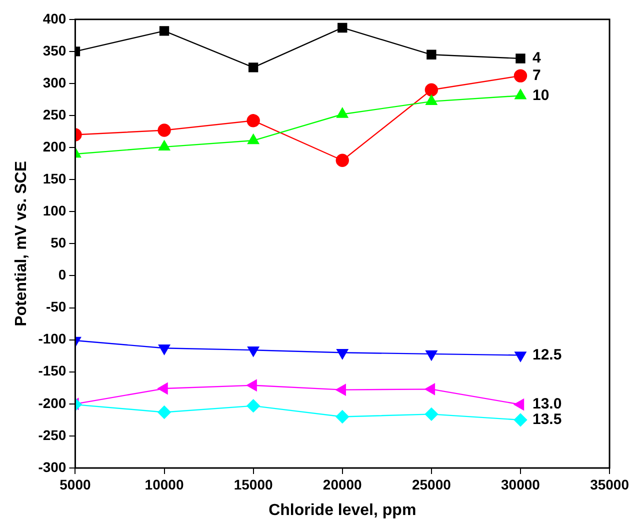 The height and width of the screenshot is (532, 640). Describe the element at coordinates (54, 50) in the screenshot. I see `y-tick-label: 350` at that location.